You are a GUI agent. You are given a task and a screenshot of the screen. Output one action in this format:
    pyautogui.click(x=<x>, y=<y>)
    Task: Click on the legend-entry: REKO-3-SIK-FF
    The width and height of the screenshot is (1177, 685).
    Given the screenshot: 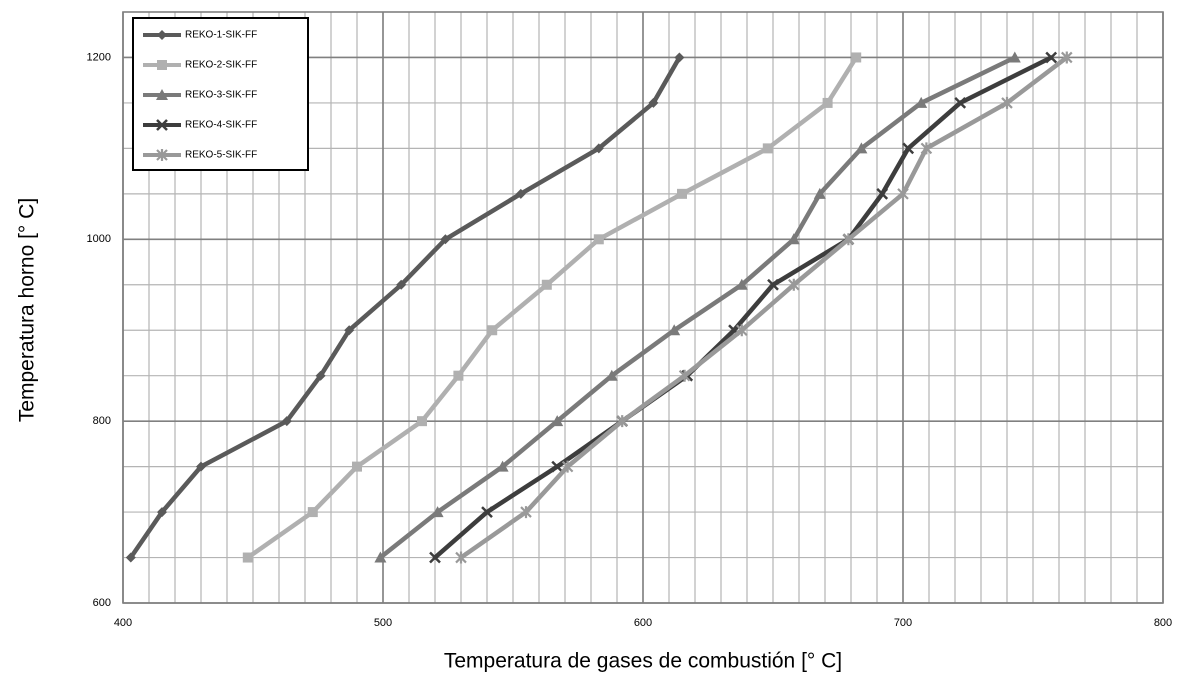 What is the action you would take?
    pyautogui.click(x=200, y=95)
    